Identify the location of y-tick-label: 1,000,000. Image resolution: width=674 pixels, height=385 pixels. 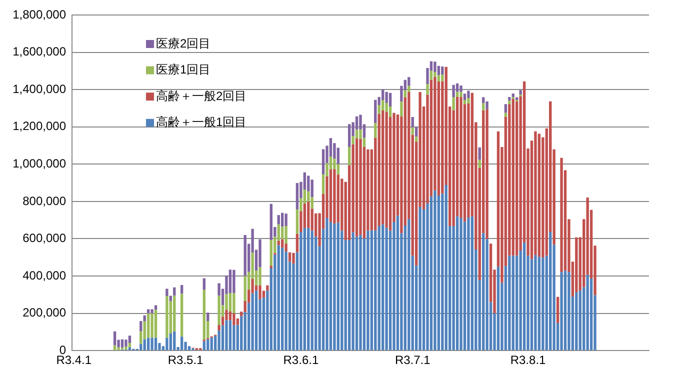
(39, 163).